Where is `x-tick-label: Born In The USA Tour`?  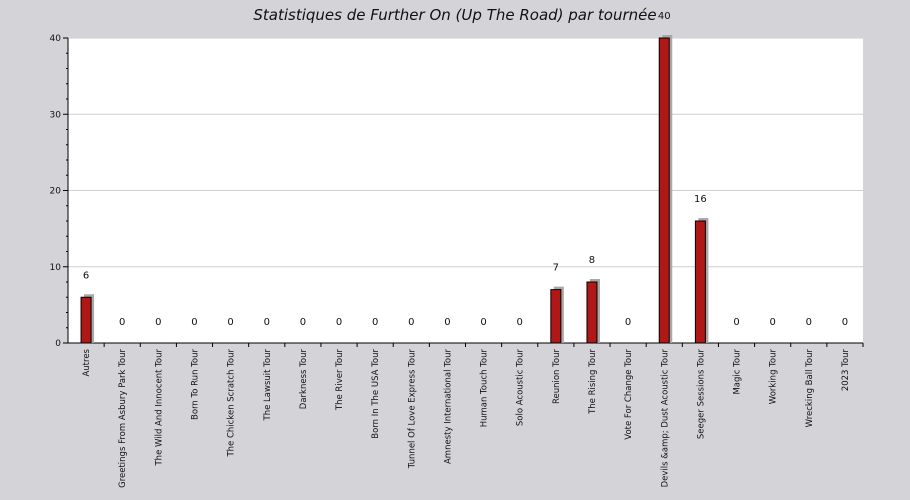
x-tick-label: Born In The USA Tour is located at coordinates (376, 394).